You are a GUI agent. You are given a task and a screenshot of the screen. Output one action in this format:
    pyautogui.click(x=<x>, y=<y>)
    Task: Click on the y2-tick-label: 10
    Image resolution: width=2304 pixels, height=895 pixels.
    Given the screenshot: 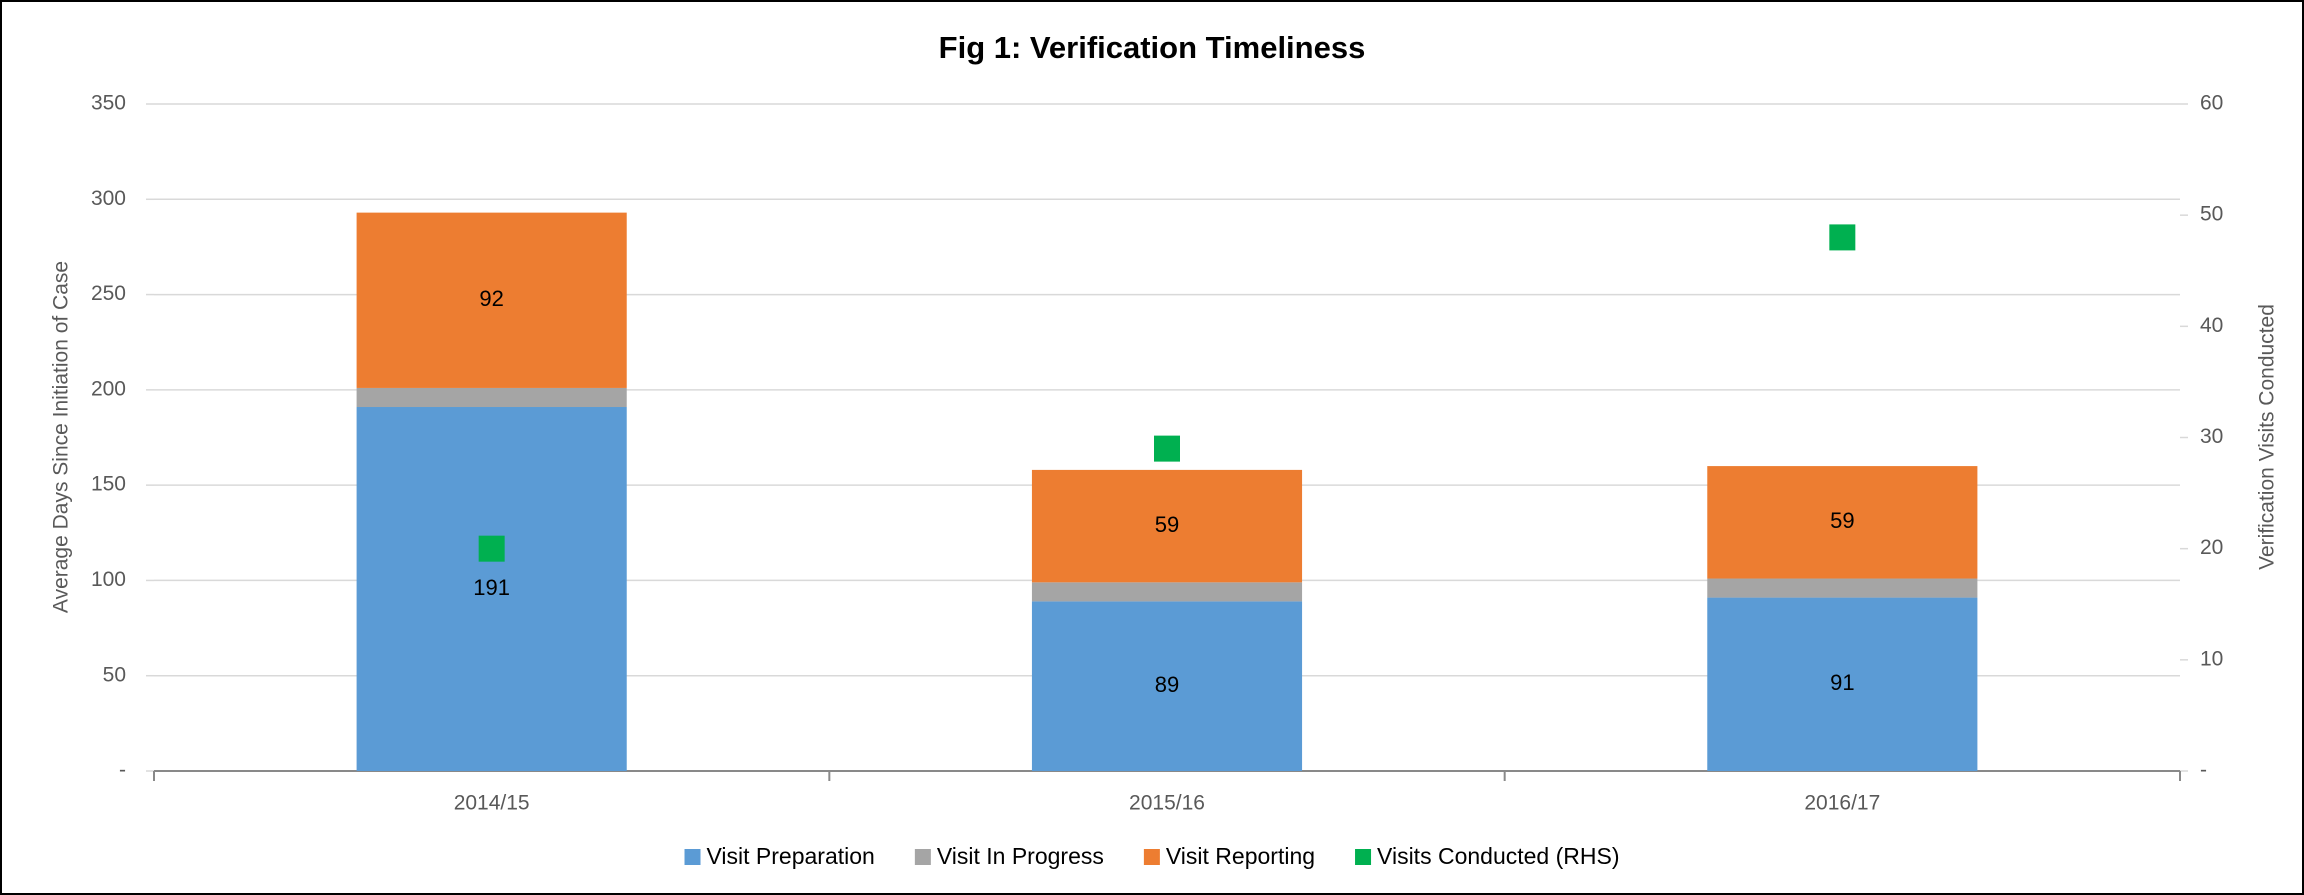 What is the action you would take?
    pyautogui.click(x=2211, y=658)
    